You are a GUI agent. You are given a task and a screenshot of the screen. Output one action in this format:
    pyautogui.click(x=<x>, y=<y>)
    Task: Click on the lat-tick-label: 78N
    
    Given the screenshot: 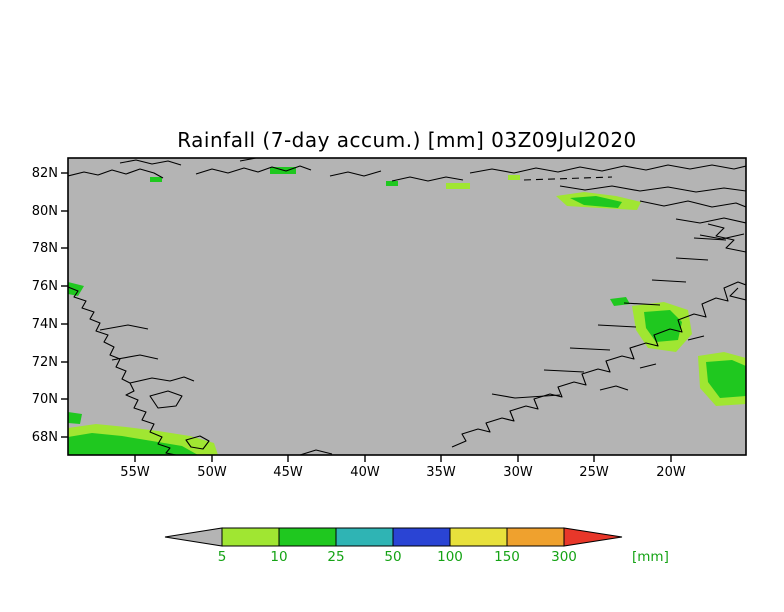 What is the action you would take?
    pyautogui.click(x=45, y=248)
    